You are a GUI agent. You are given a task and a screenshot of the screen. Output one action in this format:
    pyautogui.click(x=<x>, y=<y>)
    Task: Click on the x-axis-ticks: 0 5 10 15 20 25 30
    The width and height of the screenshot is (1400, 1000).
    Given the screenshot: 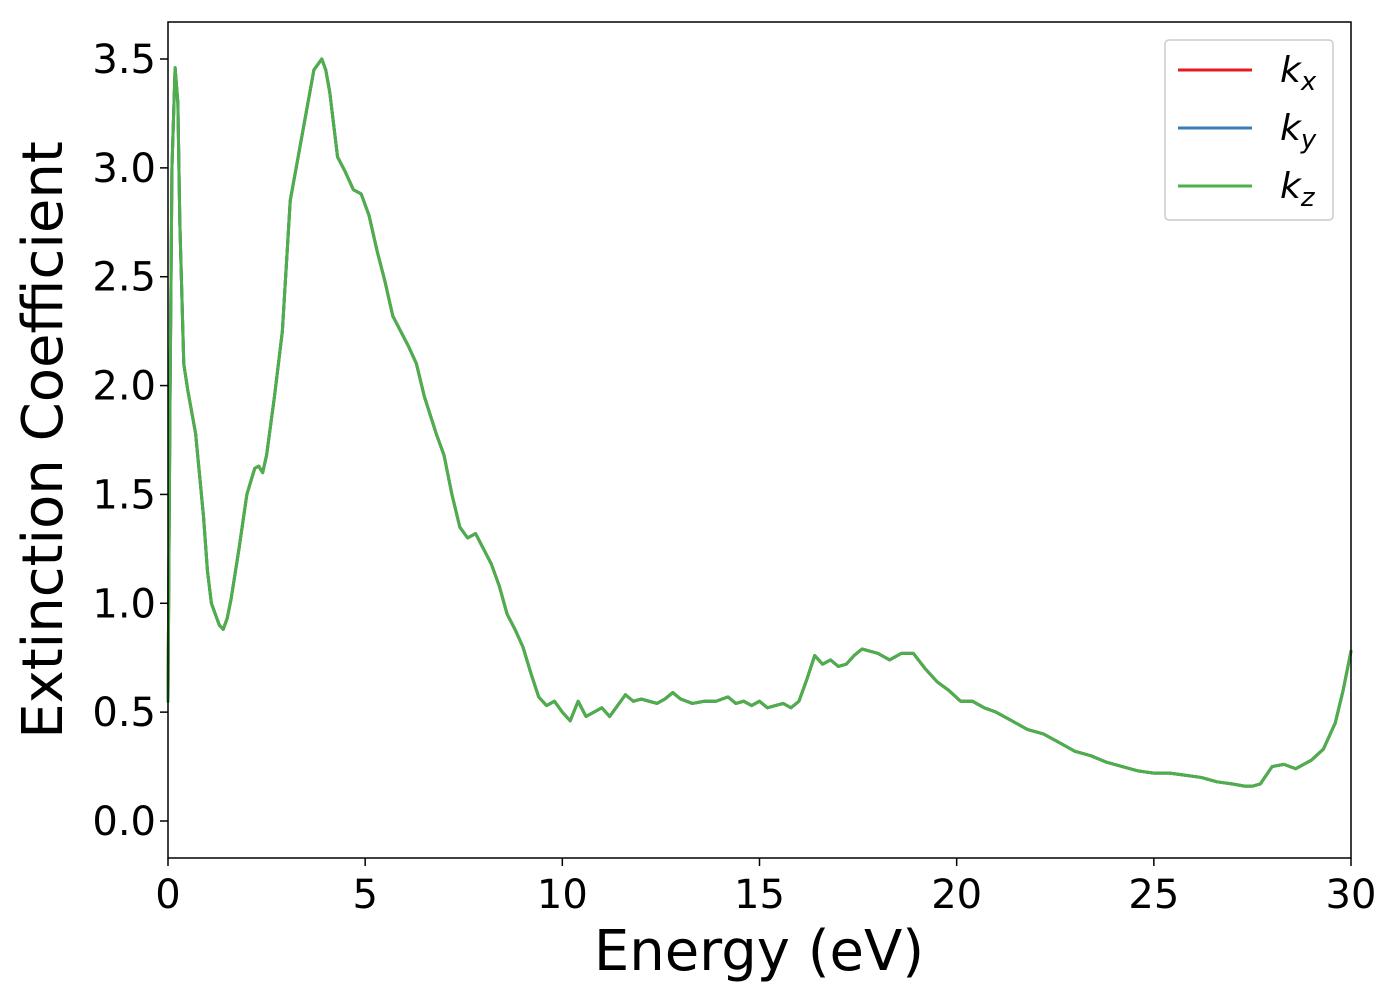 What is the action you would take?
    pyautogui.click(x=765, y=888)
    